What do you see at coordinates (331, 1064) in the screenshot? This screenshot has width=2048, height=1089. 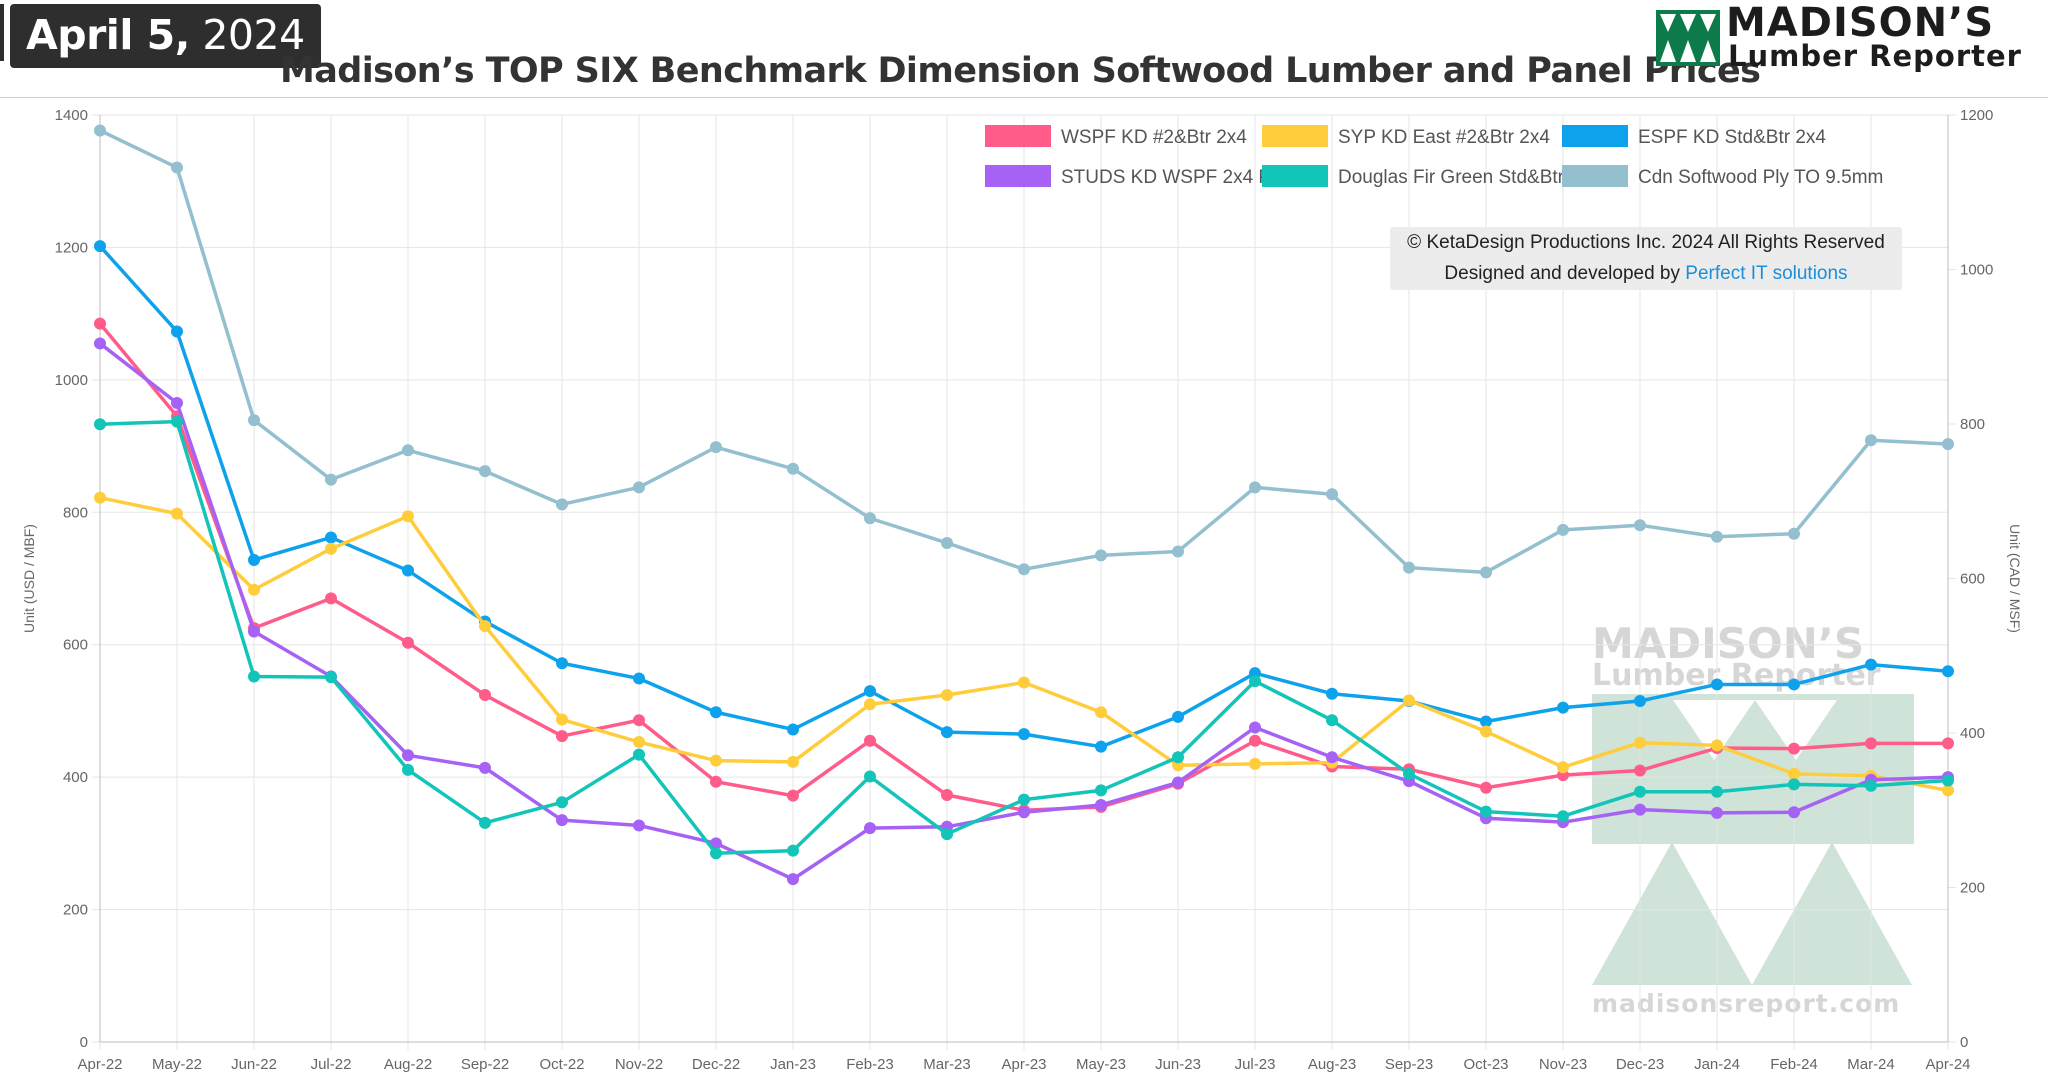 I see `x-tick-label: Jul-22` at bounding box center [331, 1064].